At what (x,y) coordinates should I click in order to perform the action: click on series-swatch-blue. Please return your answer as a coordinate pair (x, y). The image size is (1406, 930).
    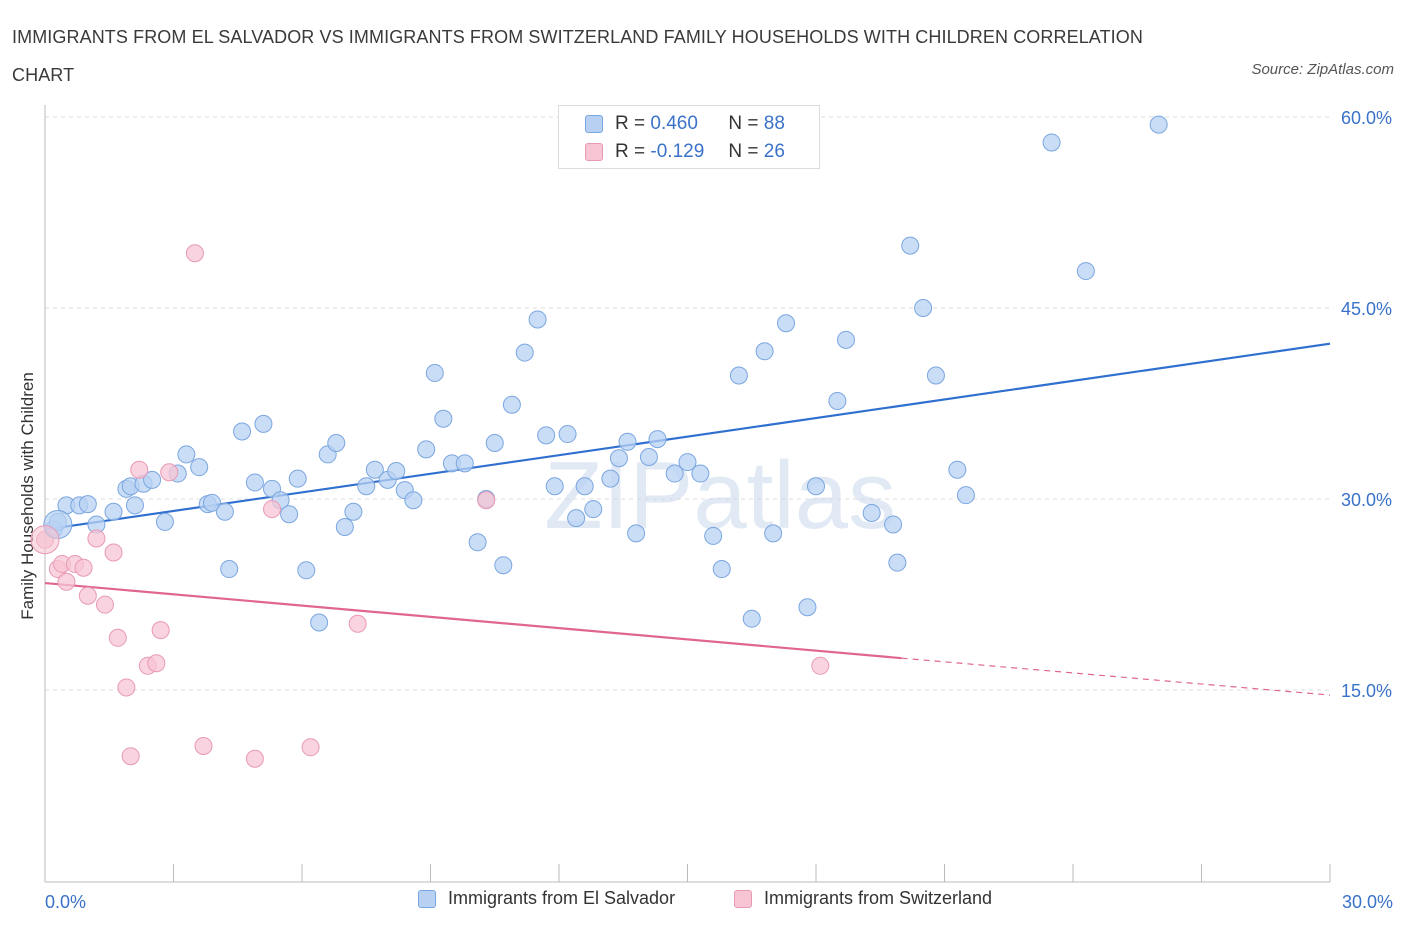
    Looking at the image, I should click on (427, 898).